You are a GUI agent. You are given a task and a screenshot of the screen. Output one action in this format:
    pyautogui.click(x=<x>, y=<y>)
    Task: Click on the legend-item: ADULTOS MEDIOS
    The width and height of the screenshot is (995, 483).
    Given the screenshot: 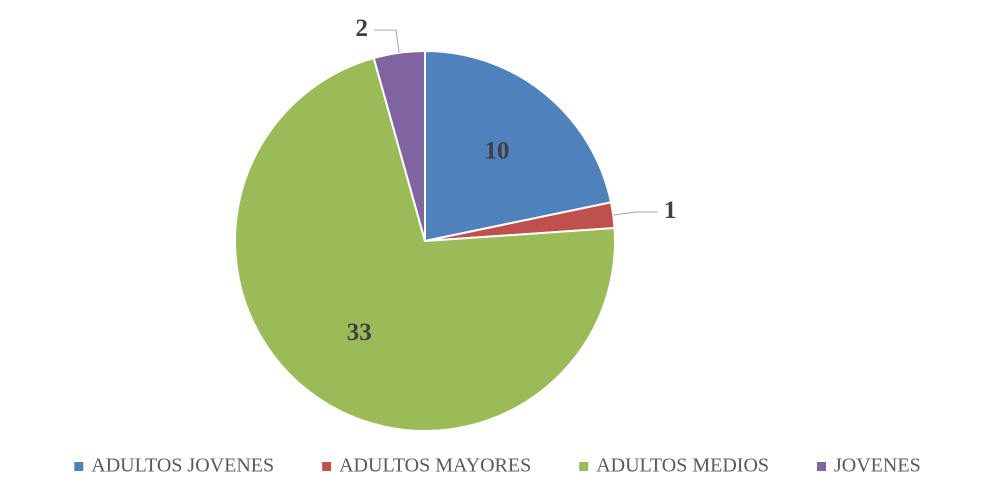 What is the action you would take?
    pyautogui.click(x=674, y=466)
    